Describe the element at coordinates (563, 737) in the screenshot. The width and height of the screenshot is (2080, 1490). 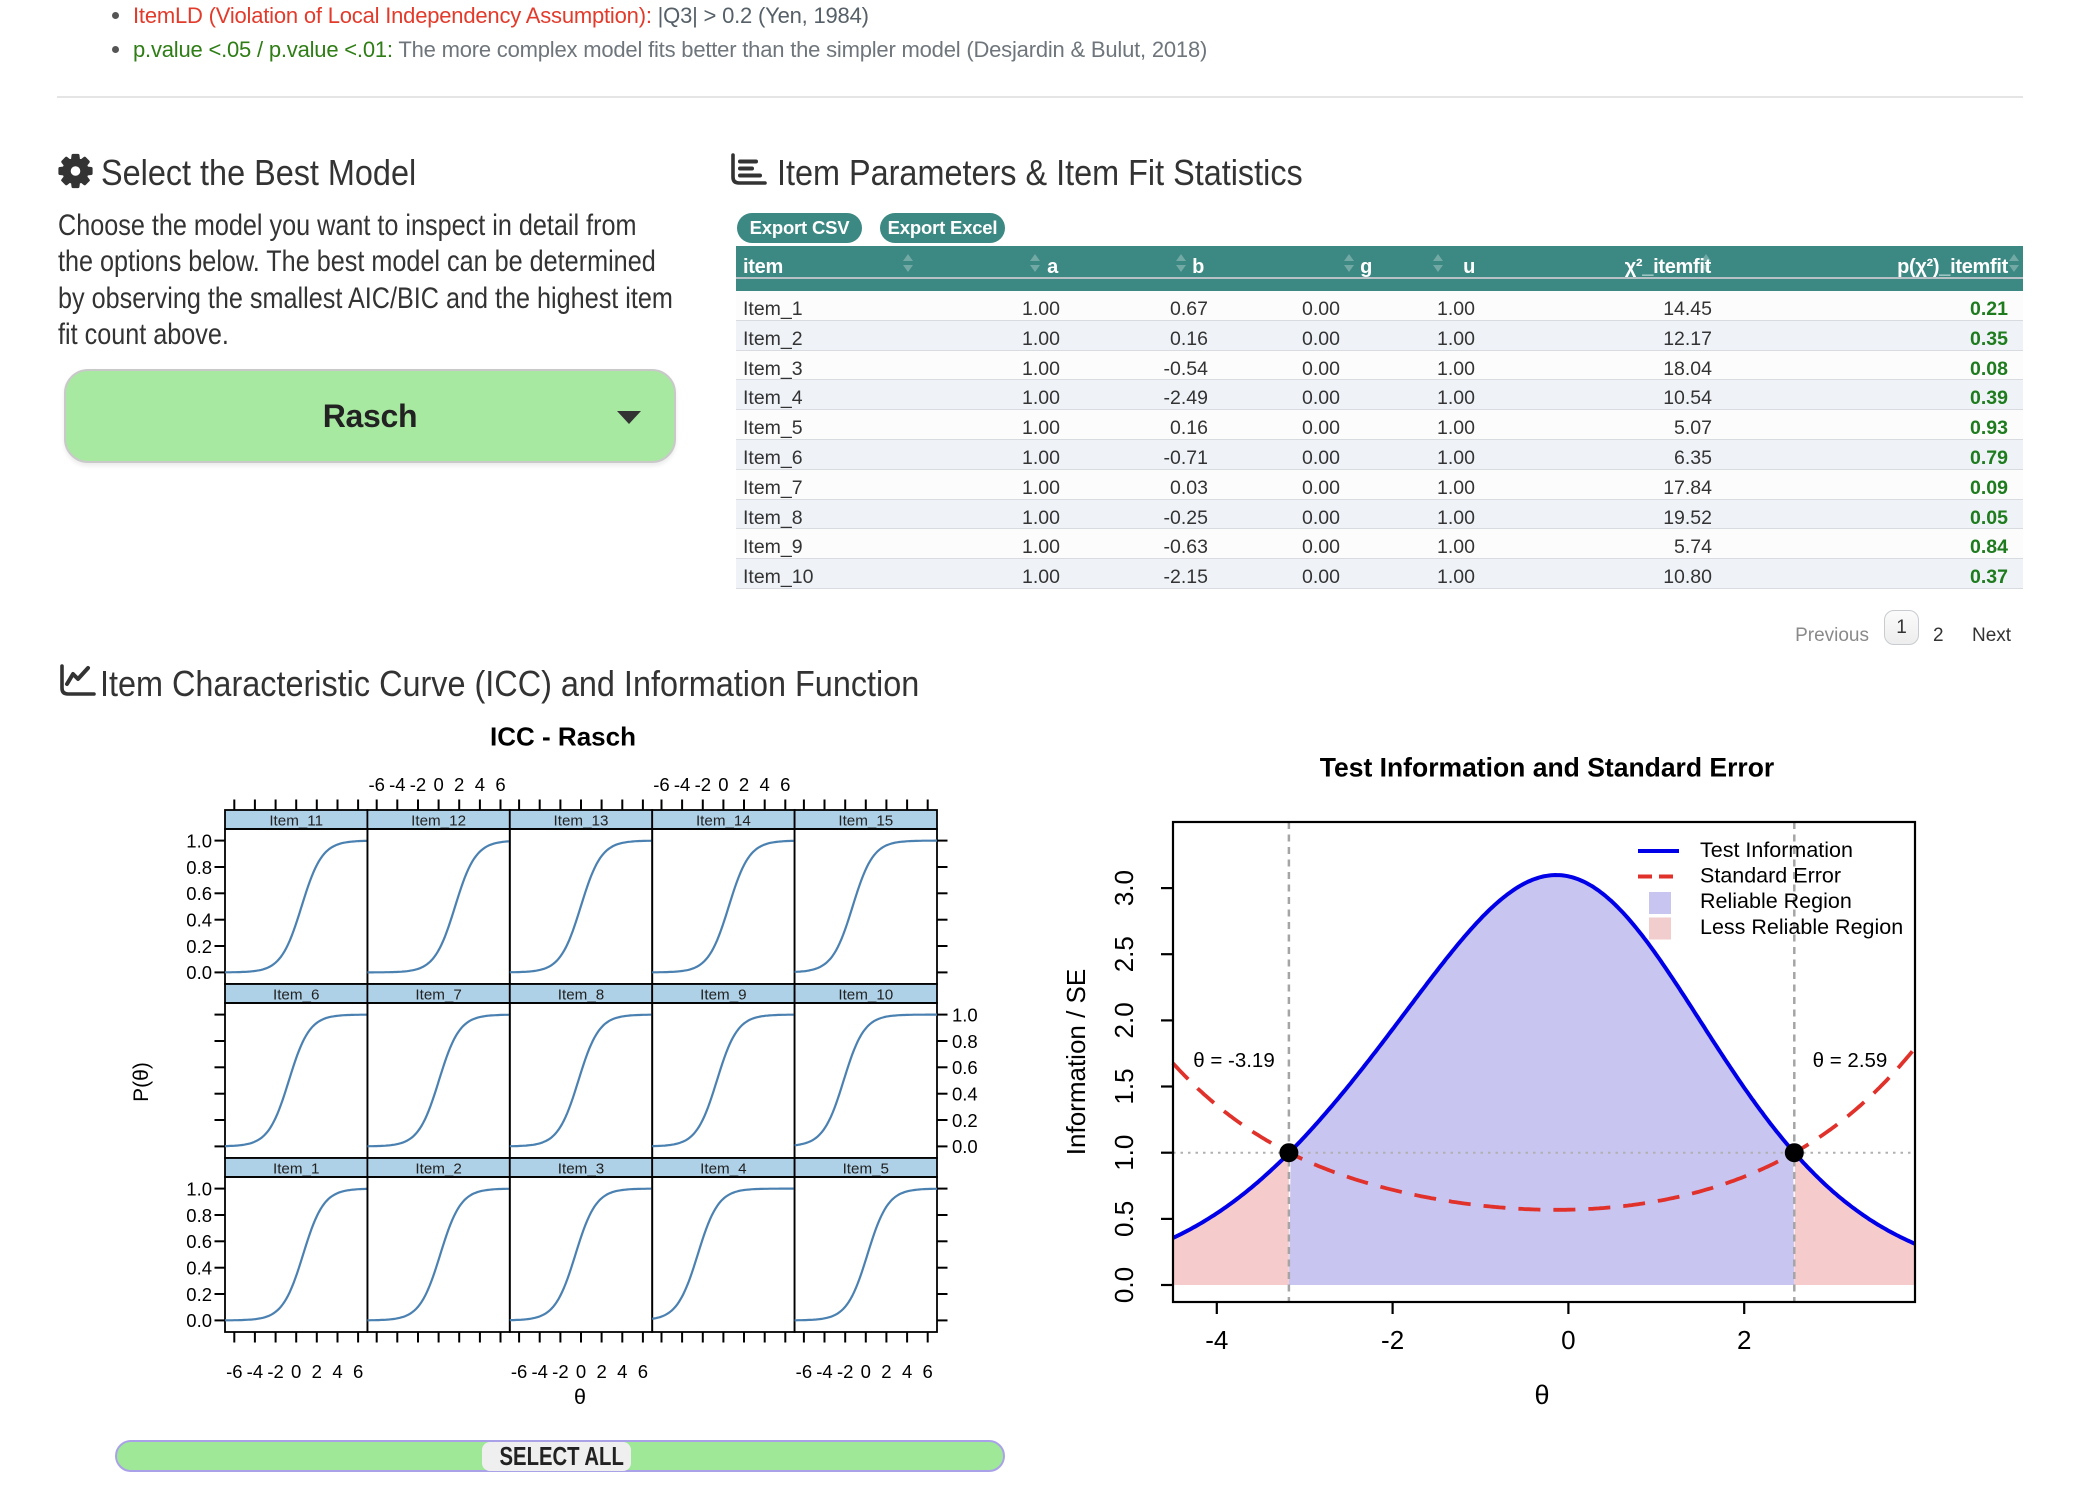
I see `svg-text: ICC - Rasch` at that location.